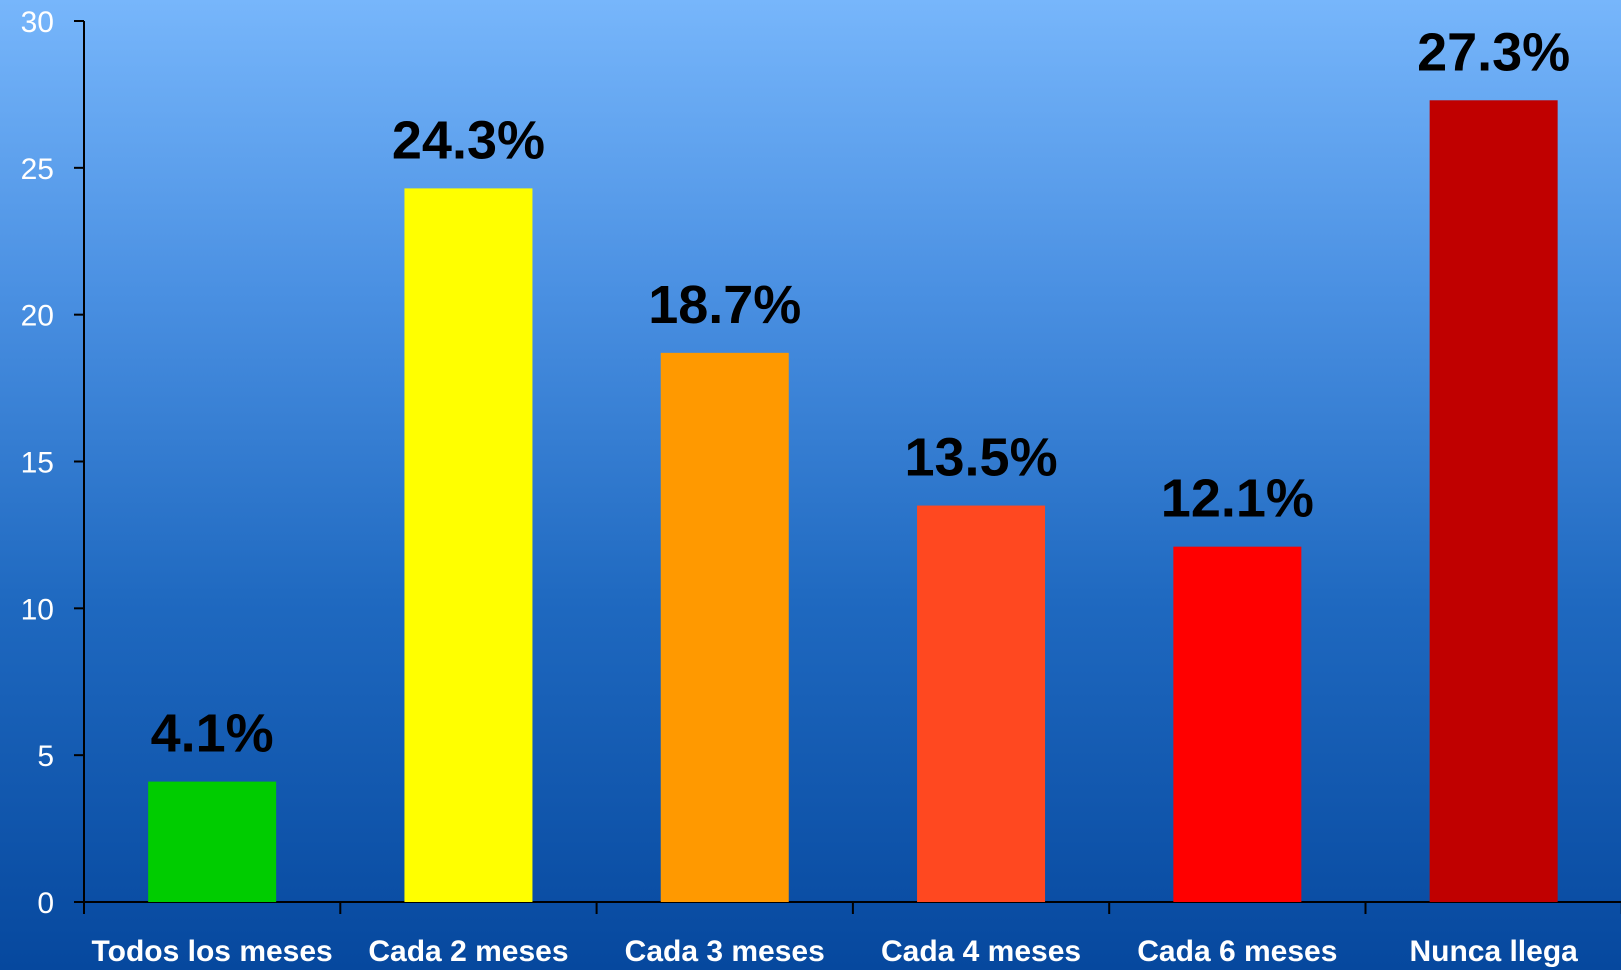  I want to click on y-axis: 0 5 10 15 20 25 30, so click(53, 463).